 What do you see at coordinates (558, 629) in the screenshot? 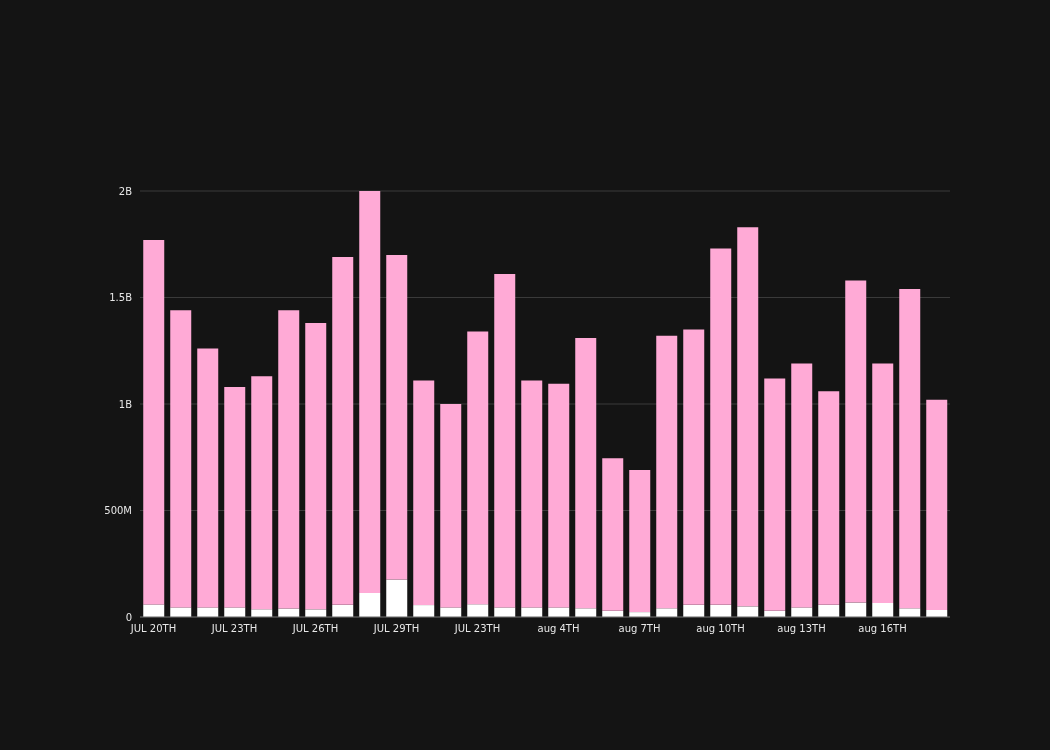
I see `x-tick-label: aug 4TH` at bounding box center [558, 629].